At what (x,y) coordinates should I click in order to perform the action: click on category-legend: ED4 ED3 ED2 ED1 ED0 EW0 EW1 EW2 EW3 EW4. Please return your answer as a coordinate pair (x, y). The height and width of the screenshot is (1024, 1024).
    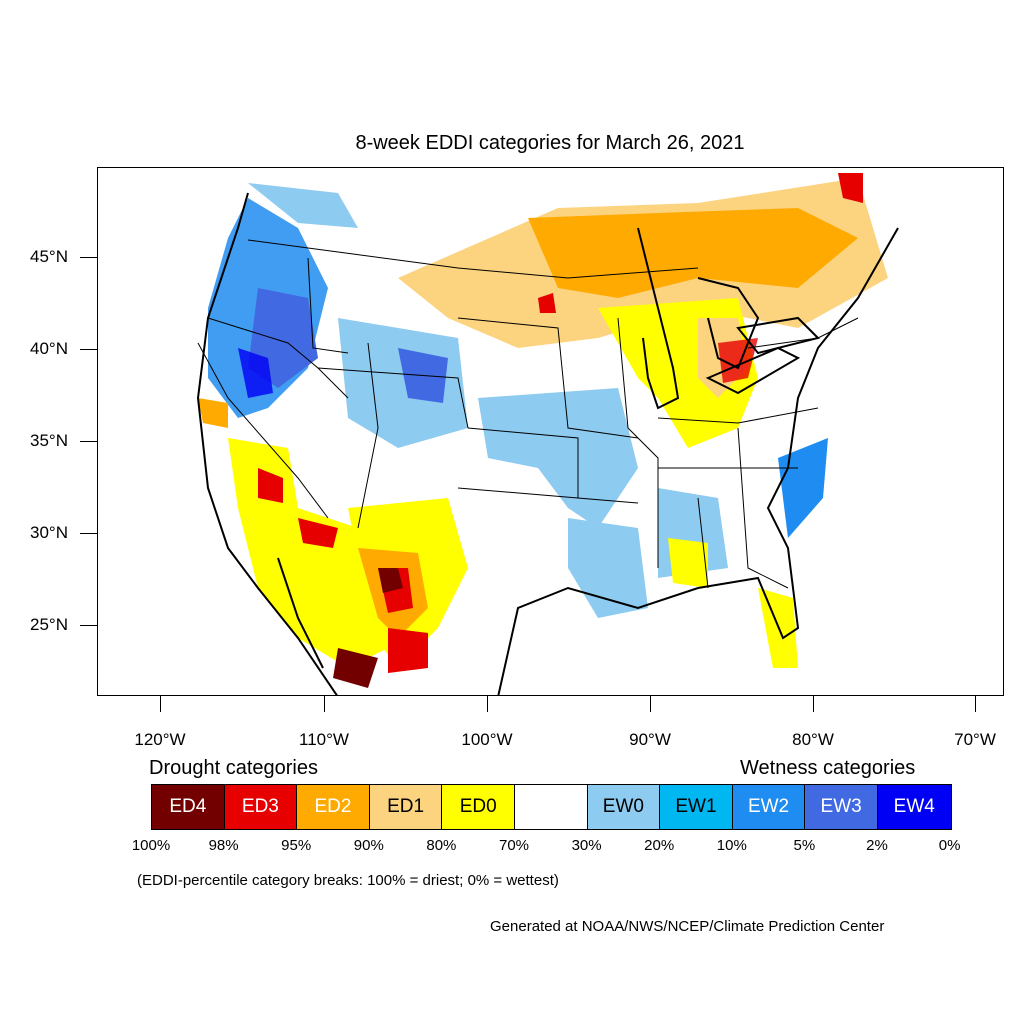
    Looking at the image, I should click on (551, 807).